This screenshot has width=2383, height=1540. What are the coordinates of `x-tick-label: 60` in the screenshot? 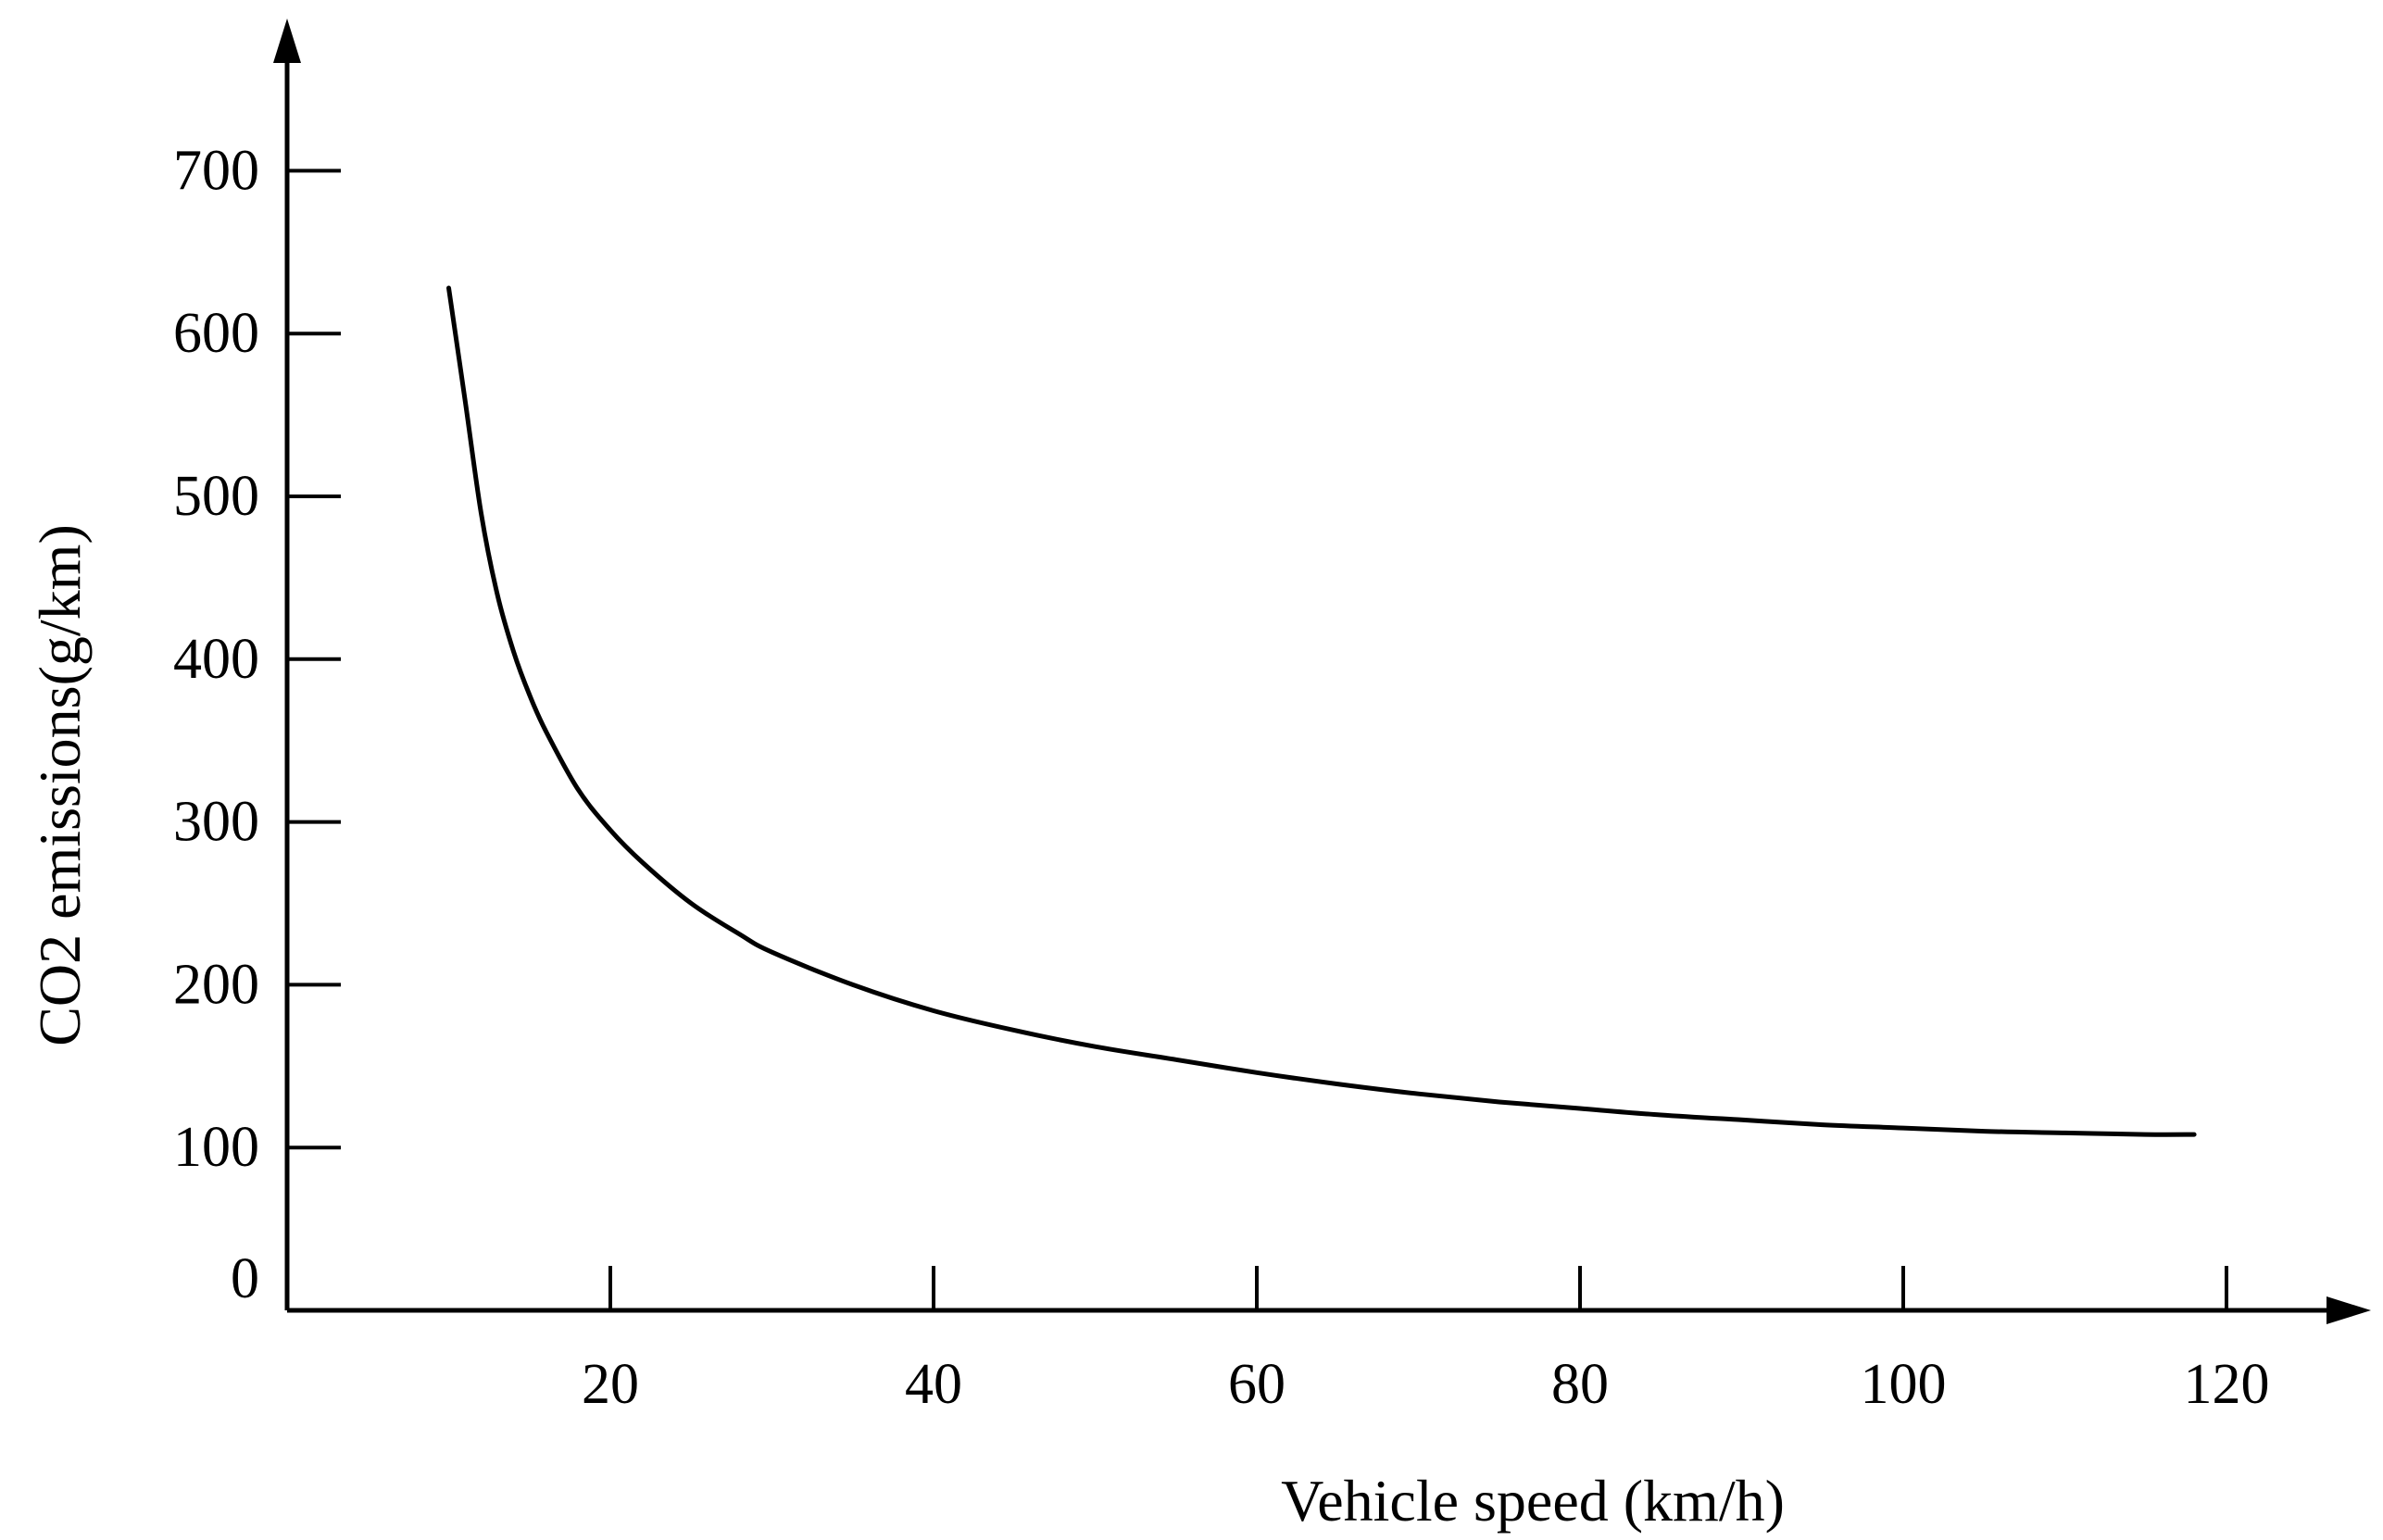 It's located at (1257, 1384).